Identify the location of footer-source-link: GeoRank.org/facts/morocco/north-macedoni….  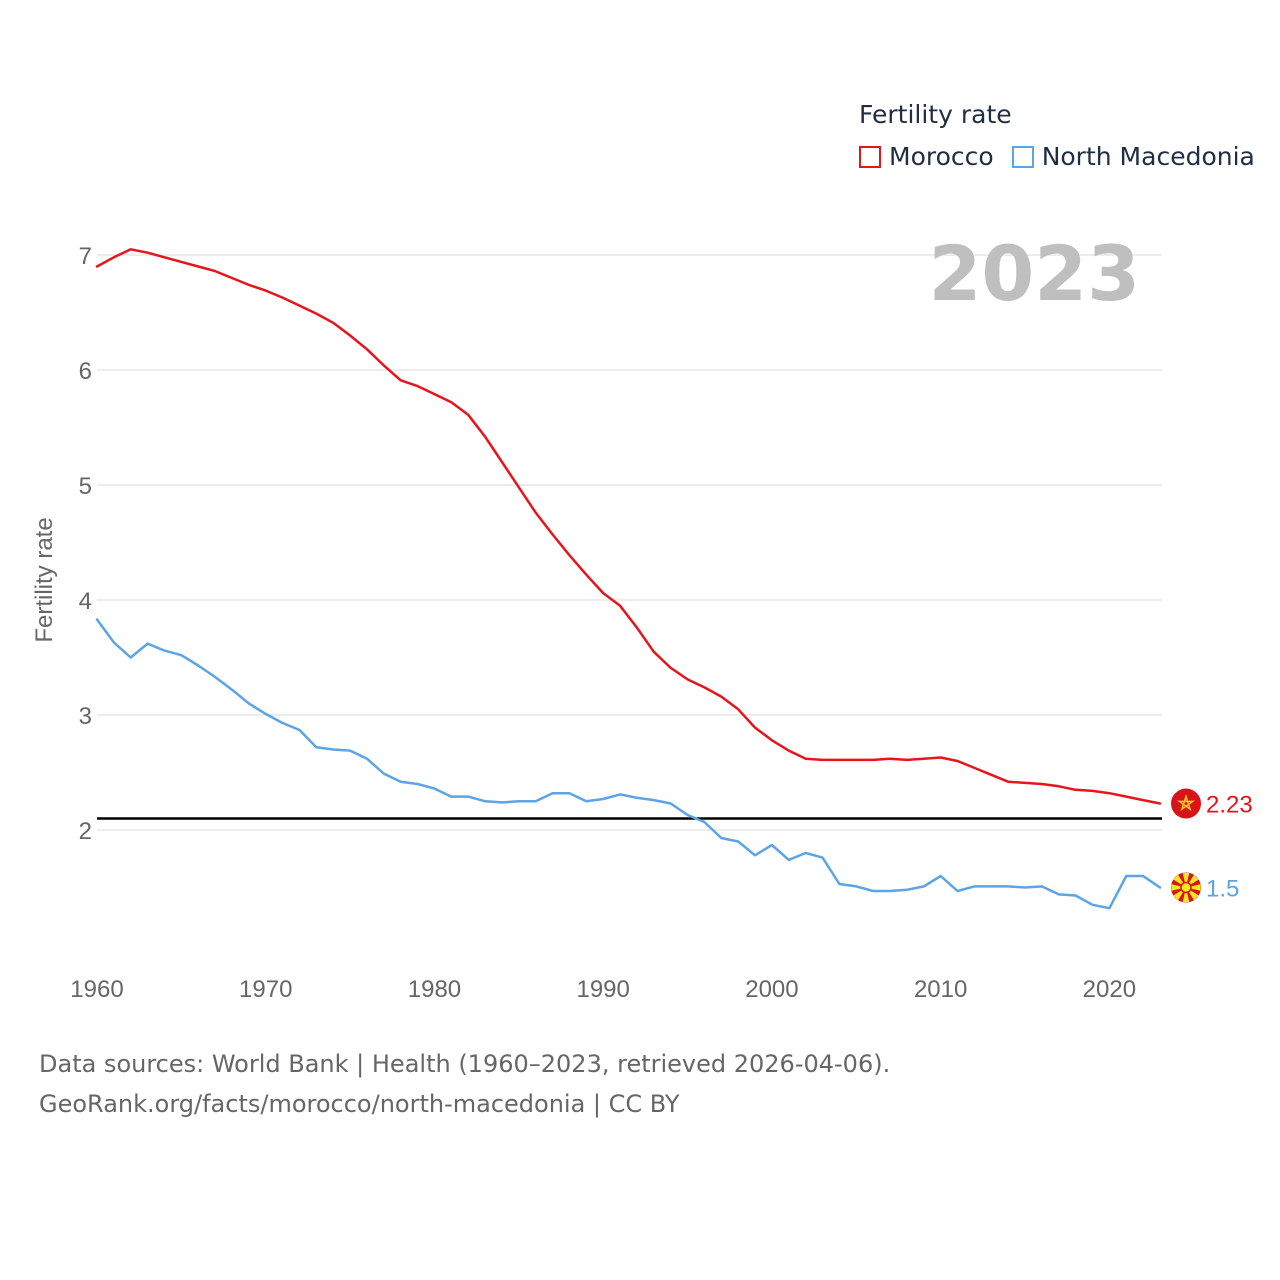
(359, 1104).